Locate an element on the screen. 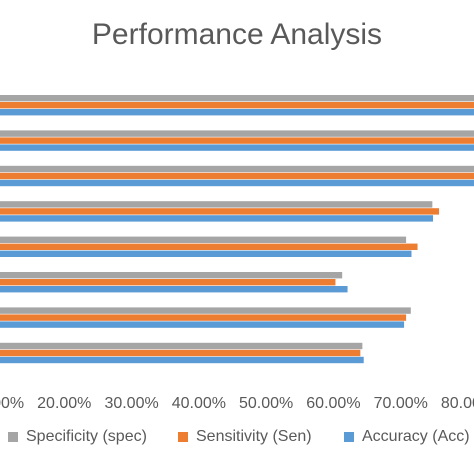 This screenshot has height=474, width=474. legend-item-accuracy: Accuracy (Acc) is located at coordinates (407, 437).